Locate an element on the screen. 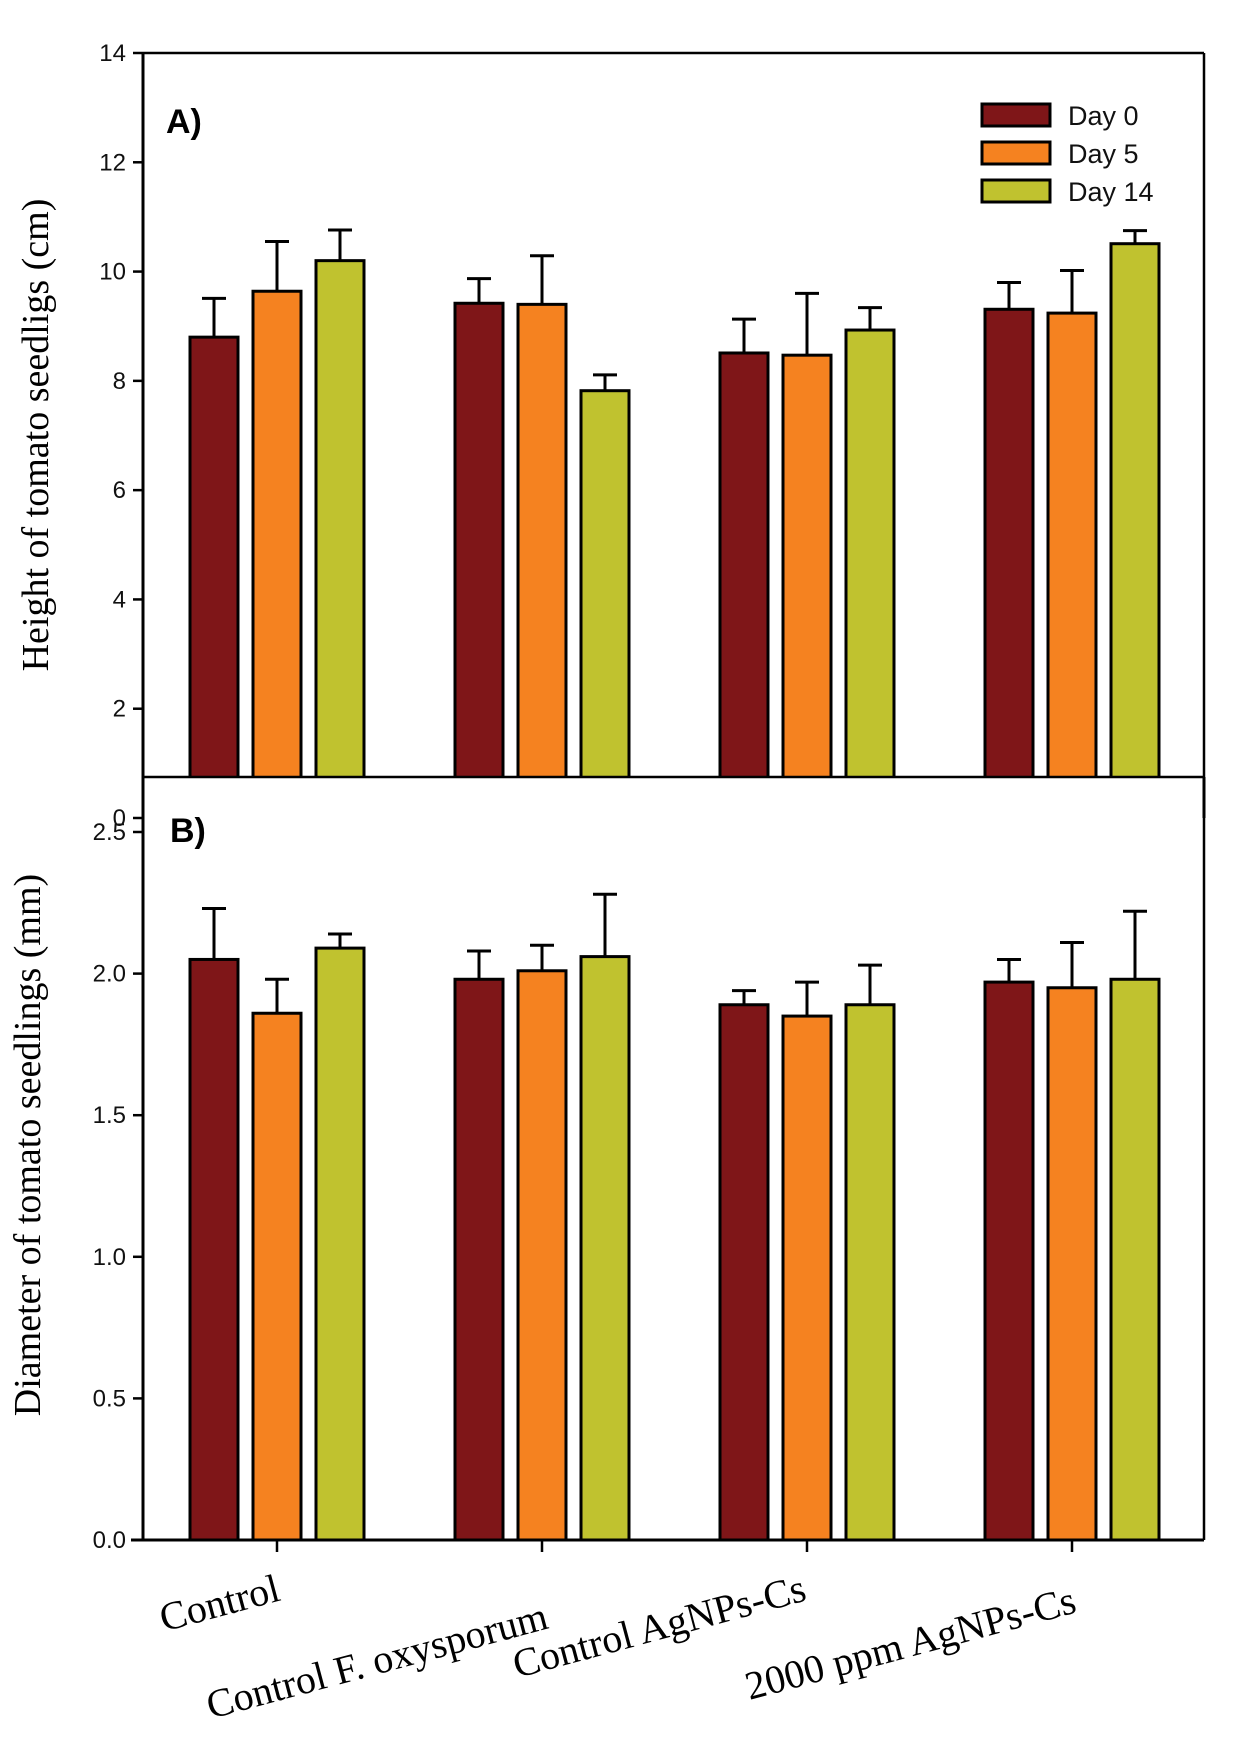  legend: Day 0 Day 5 Day 14 is located at coordinates (1067, 154).